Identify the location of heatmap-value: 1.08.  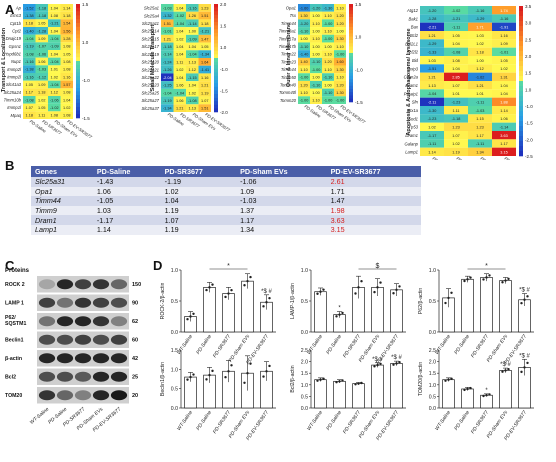
(455, 61).